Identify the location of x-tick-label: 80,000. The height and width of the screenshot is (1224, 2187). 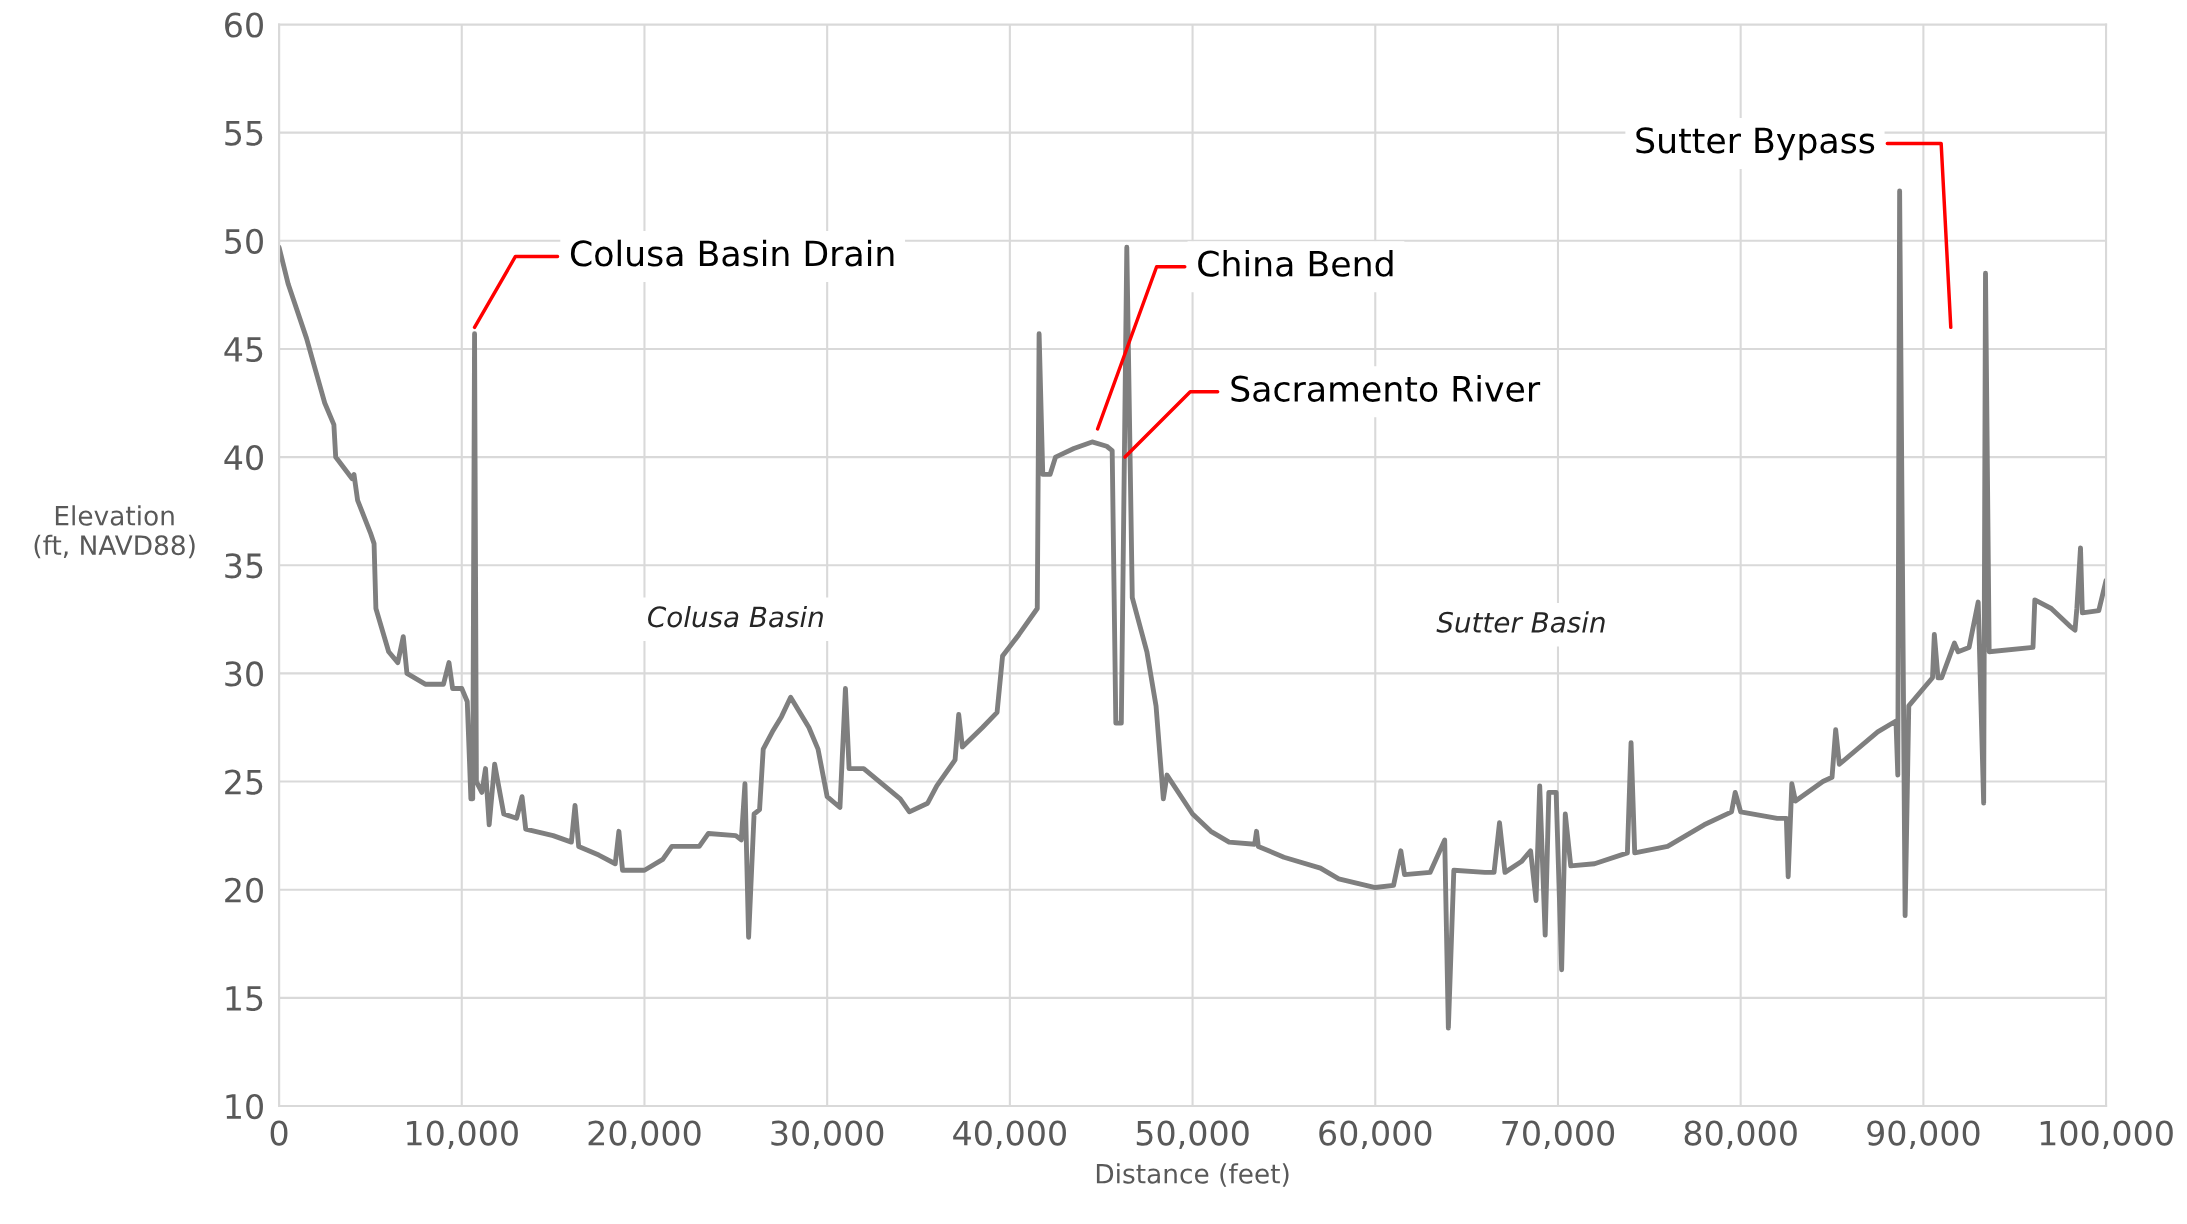
(1740, 1135).